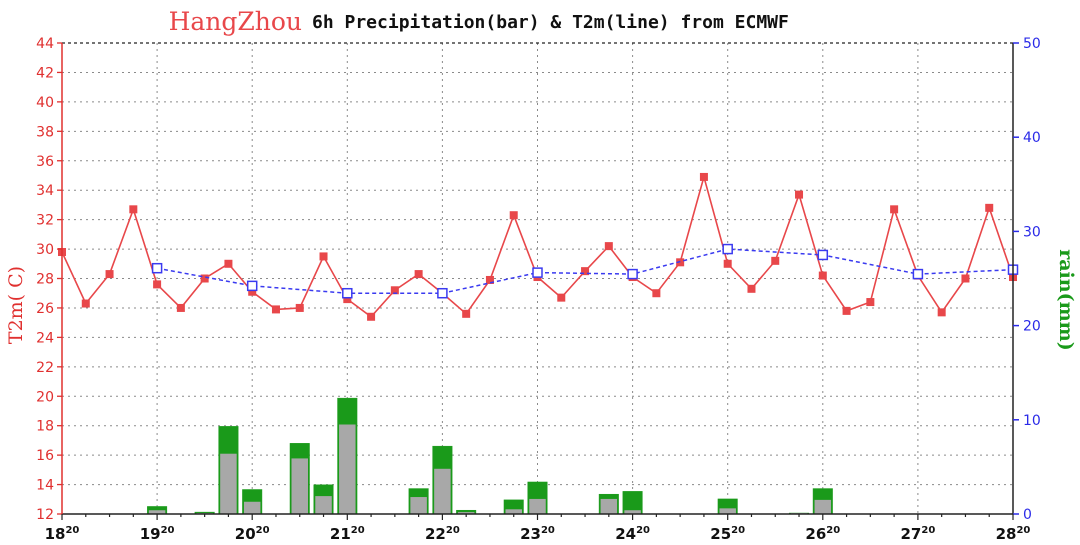  Describe the element at coordinates (45, 368) in the screenshot. I see `left-tick-label: 22` at that location.